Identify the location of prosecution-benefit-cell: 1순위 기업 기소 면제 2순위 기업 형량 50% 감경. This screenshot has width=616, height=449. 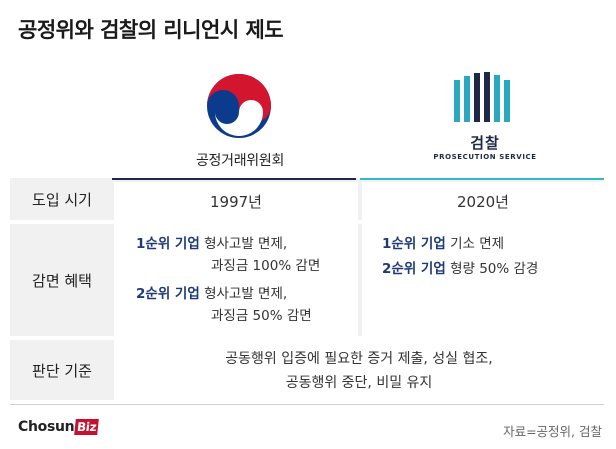
(483, 280).